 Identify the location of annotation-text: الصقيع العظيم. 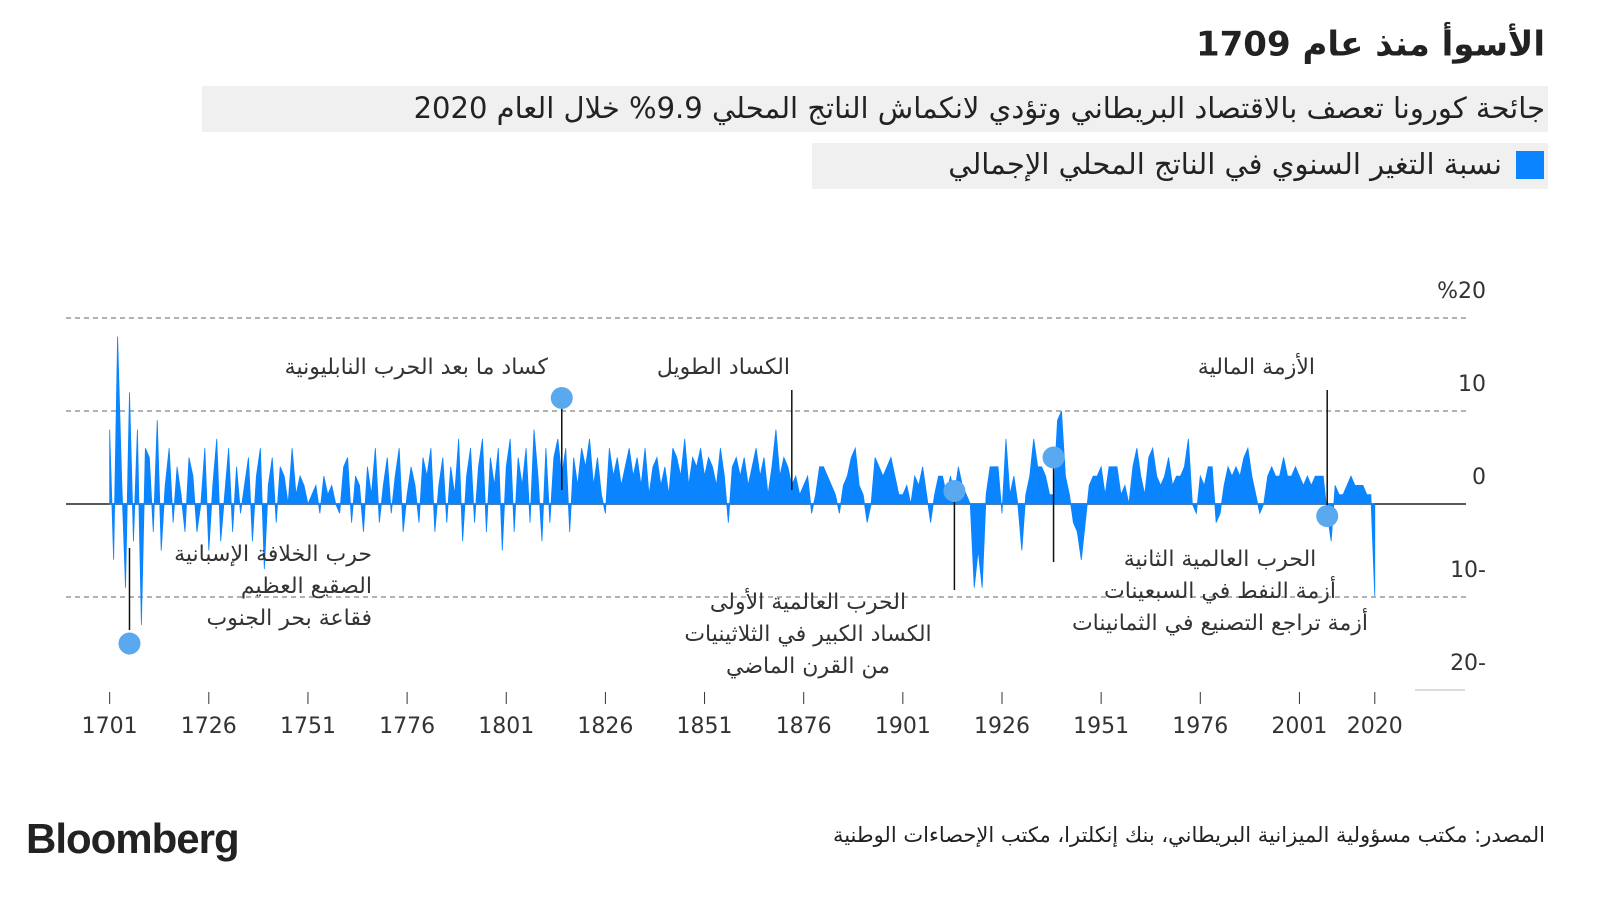
(306, 586).